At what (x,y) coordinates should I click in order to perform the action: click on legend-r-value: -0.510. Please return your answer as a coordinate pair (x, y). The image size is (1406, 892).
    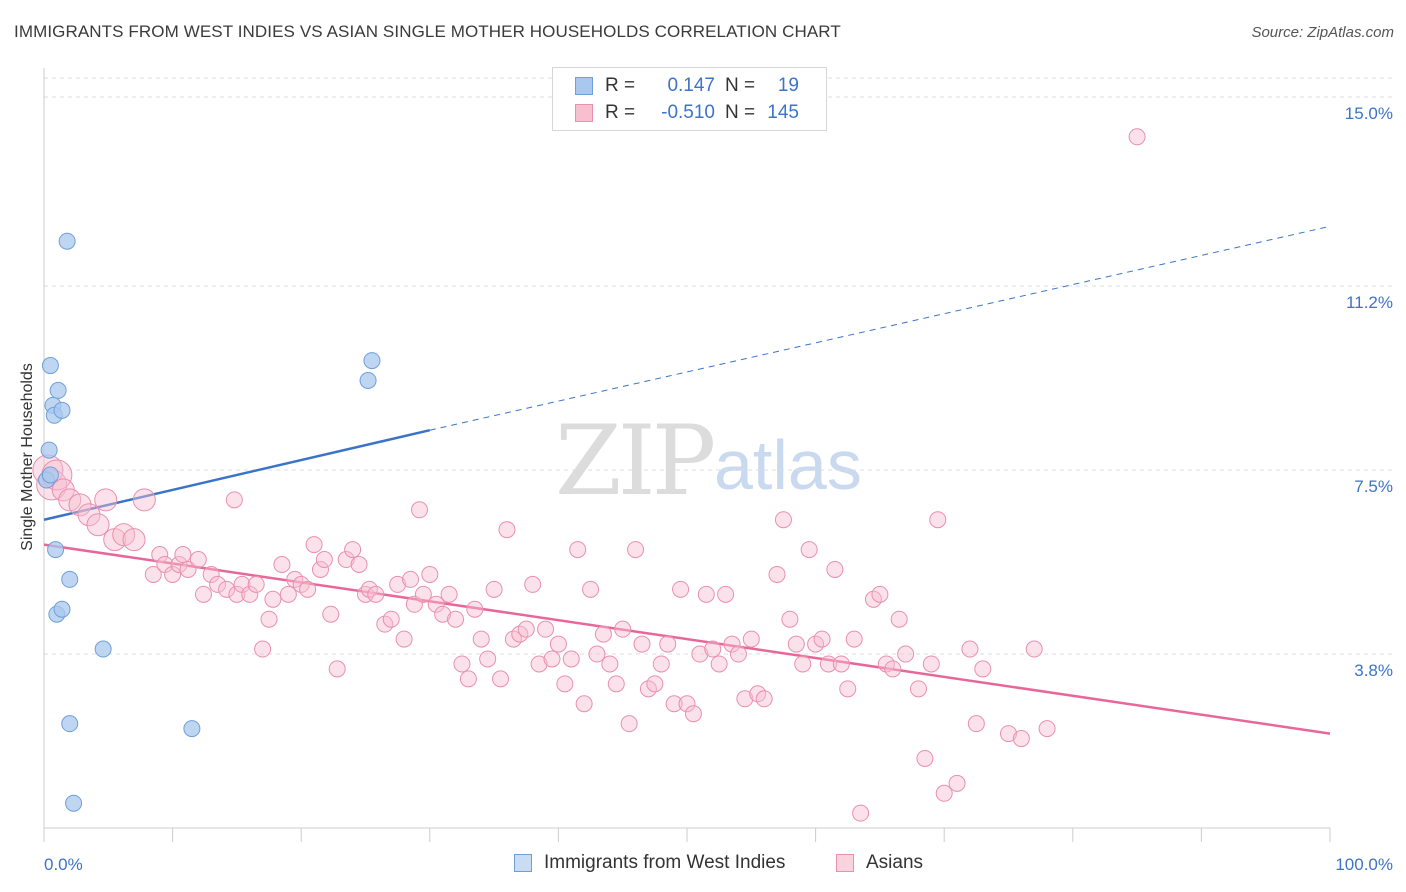
    Looking at the image, I should click on (688, 112).